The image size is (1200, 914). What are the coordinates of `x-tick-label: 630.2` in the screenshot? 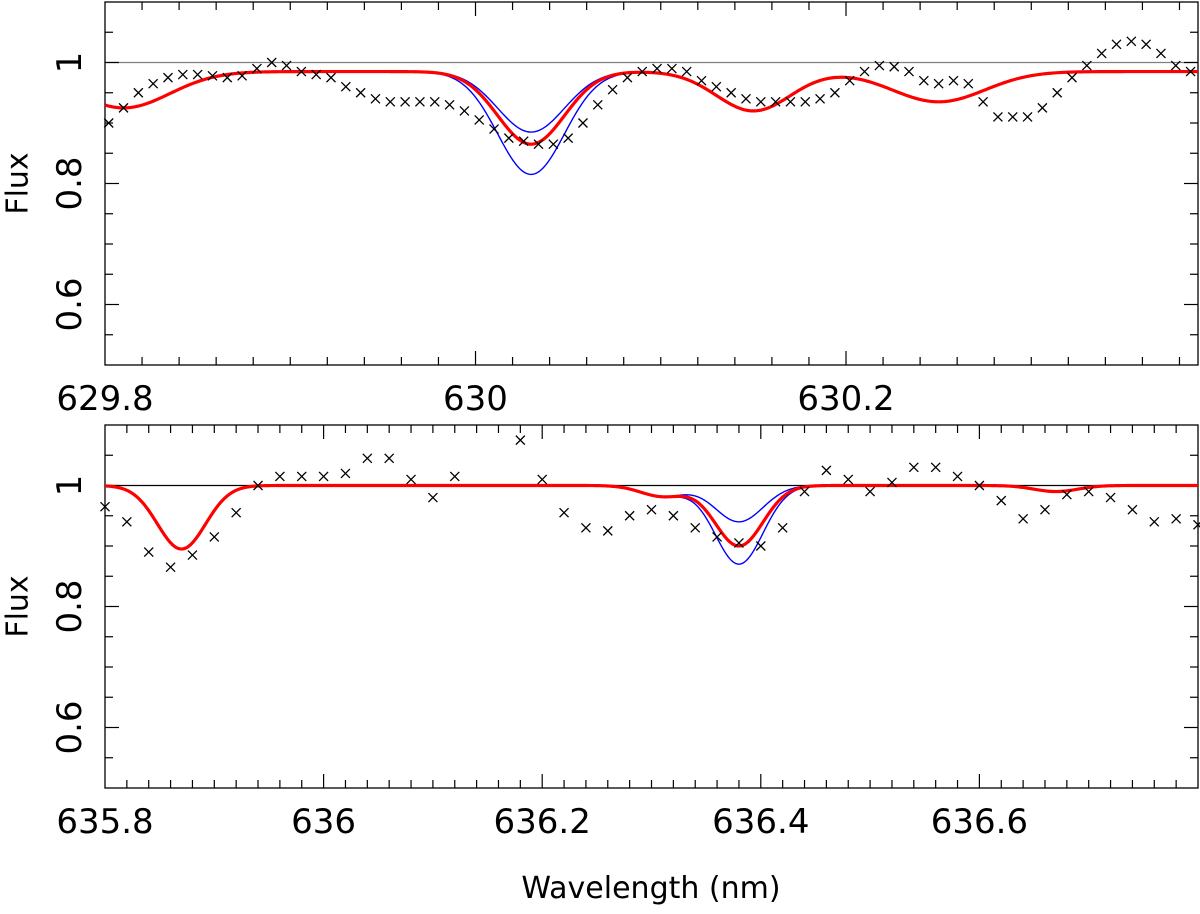 It's located at (845, 399).